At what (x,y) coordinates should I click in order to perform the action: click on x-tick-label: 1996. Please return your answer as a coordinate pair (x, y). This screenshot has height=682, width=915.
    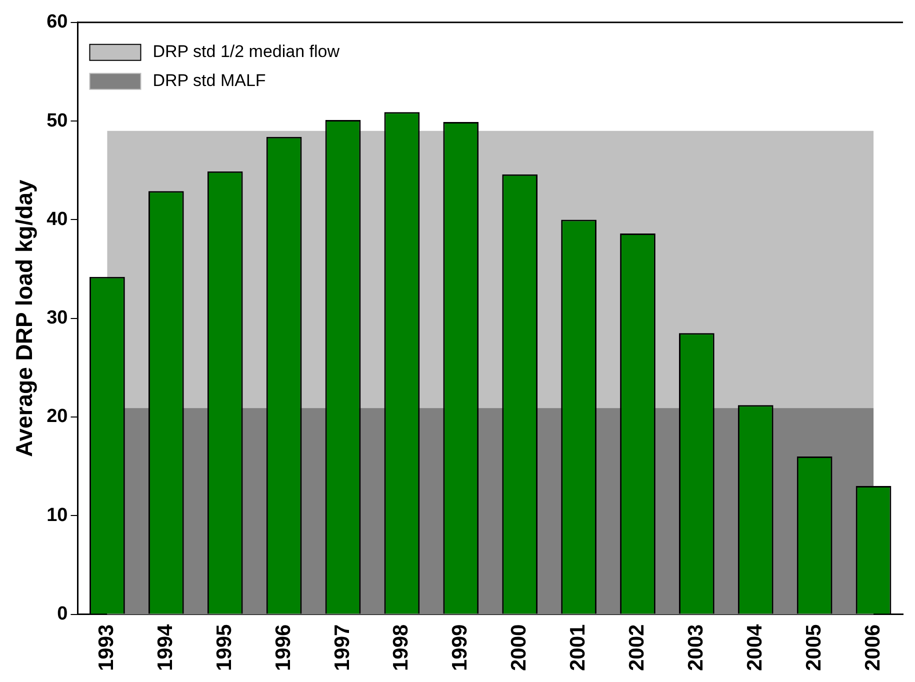
    Looking at the image, I should click on (283, 647).